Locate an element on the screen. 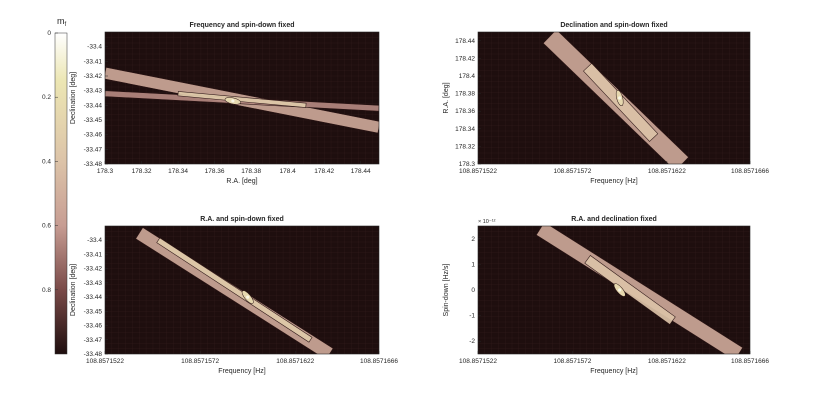  x-tick-label: 178.38 is located at coordinates (251, 171).